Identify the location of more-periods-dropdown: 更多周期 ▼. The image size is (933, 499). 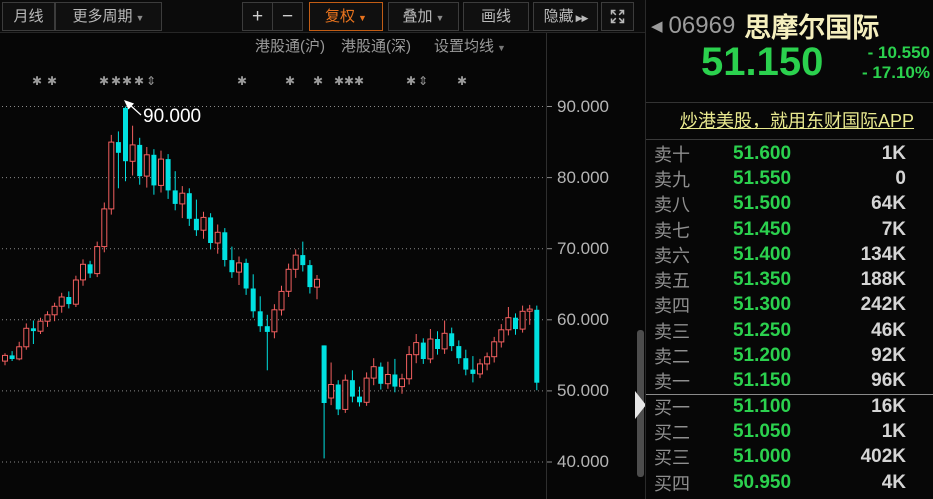
(108, 16).